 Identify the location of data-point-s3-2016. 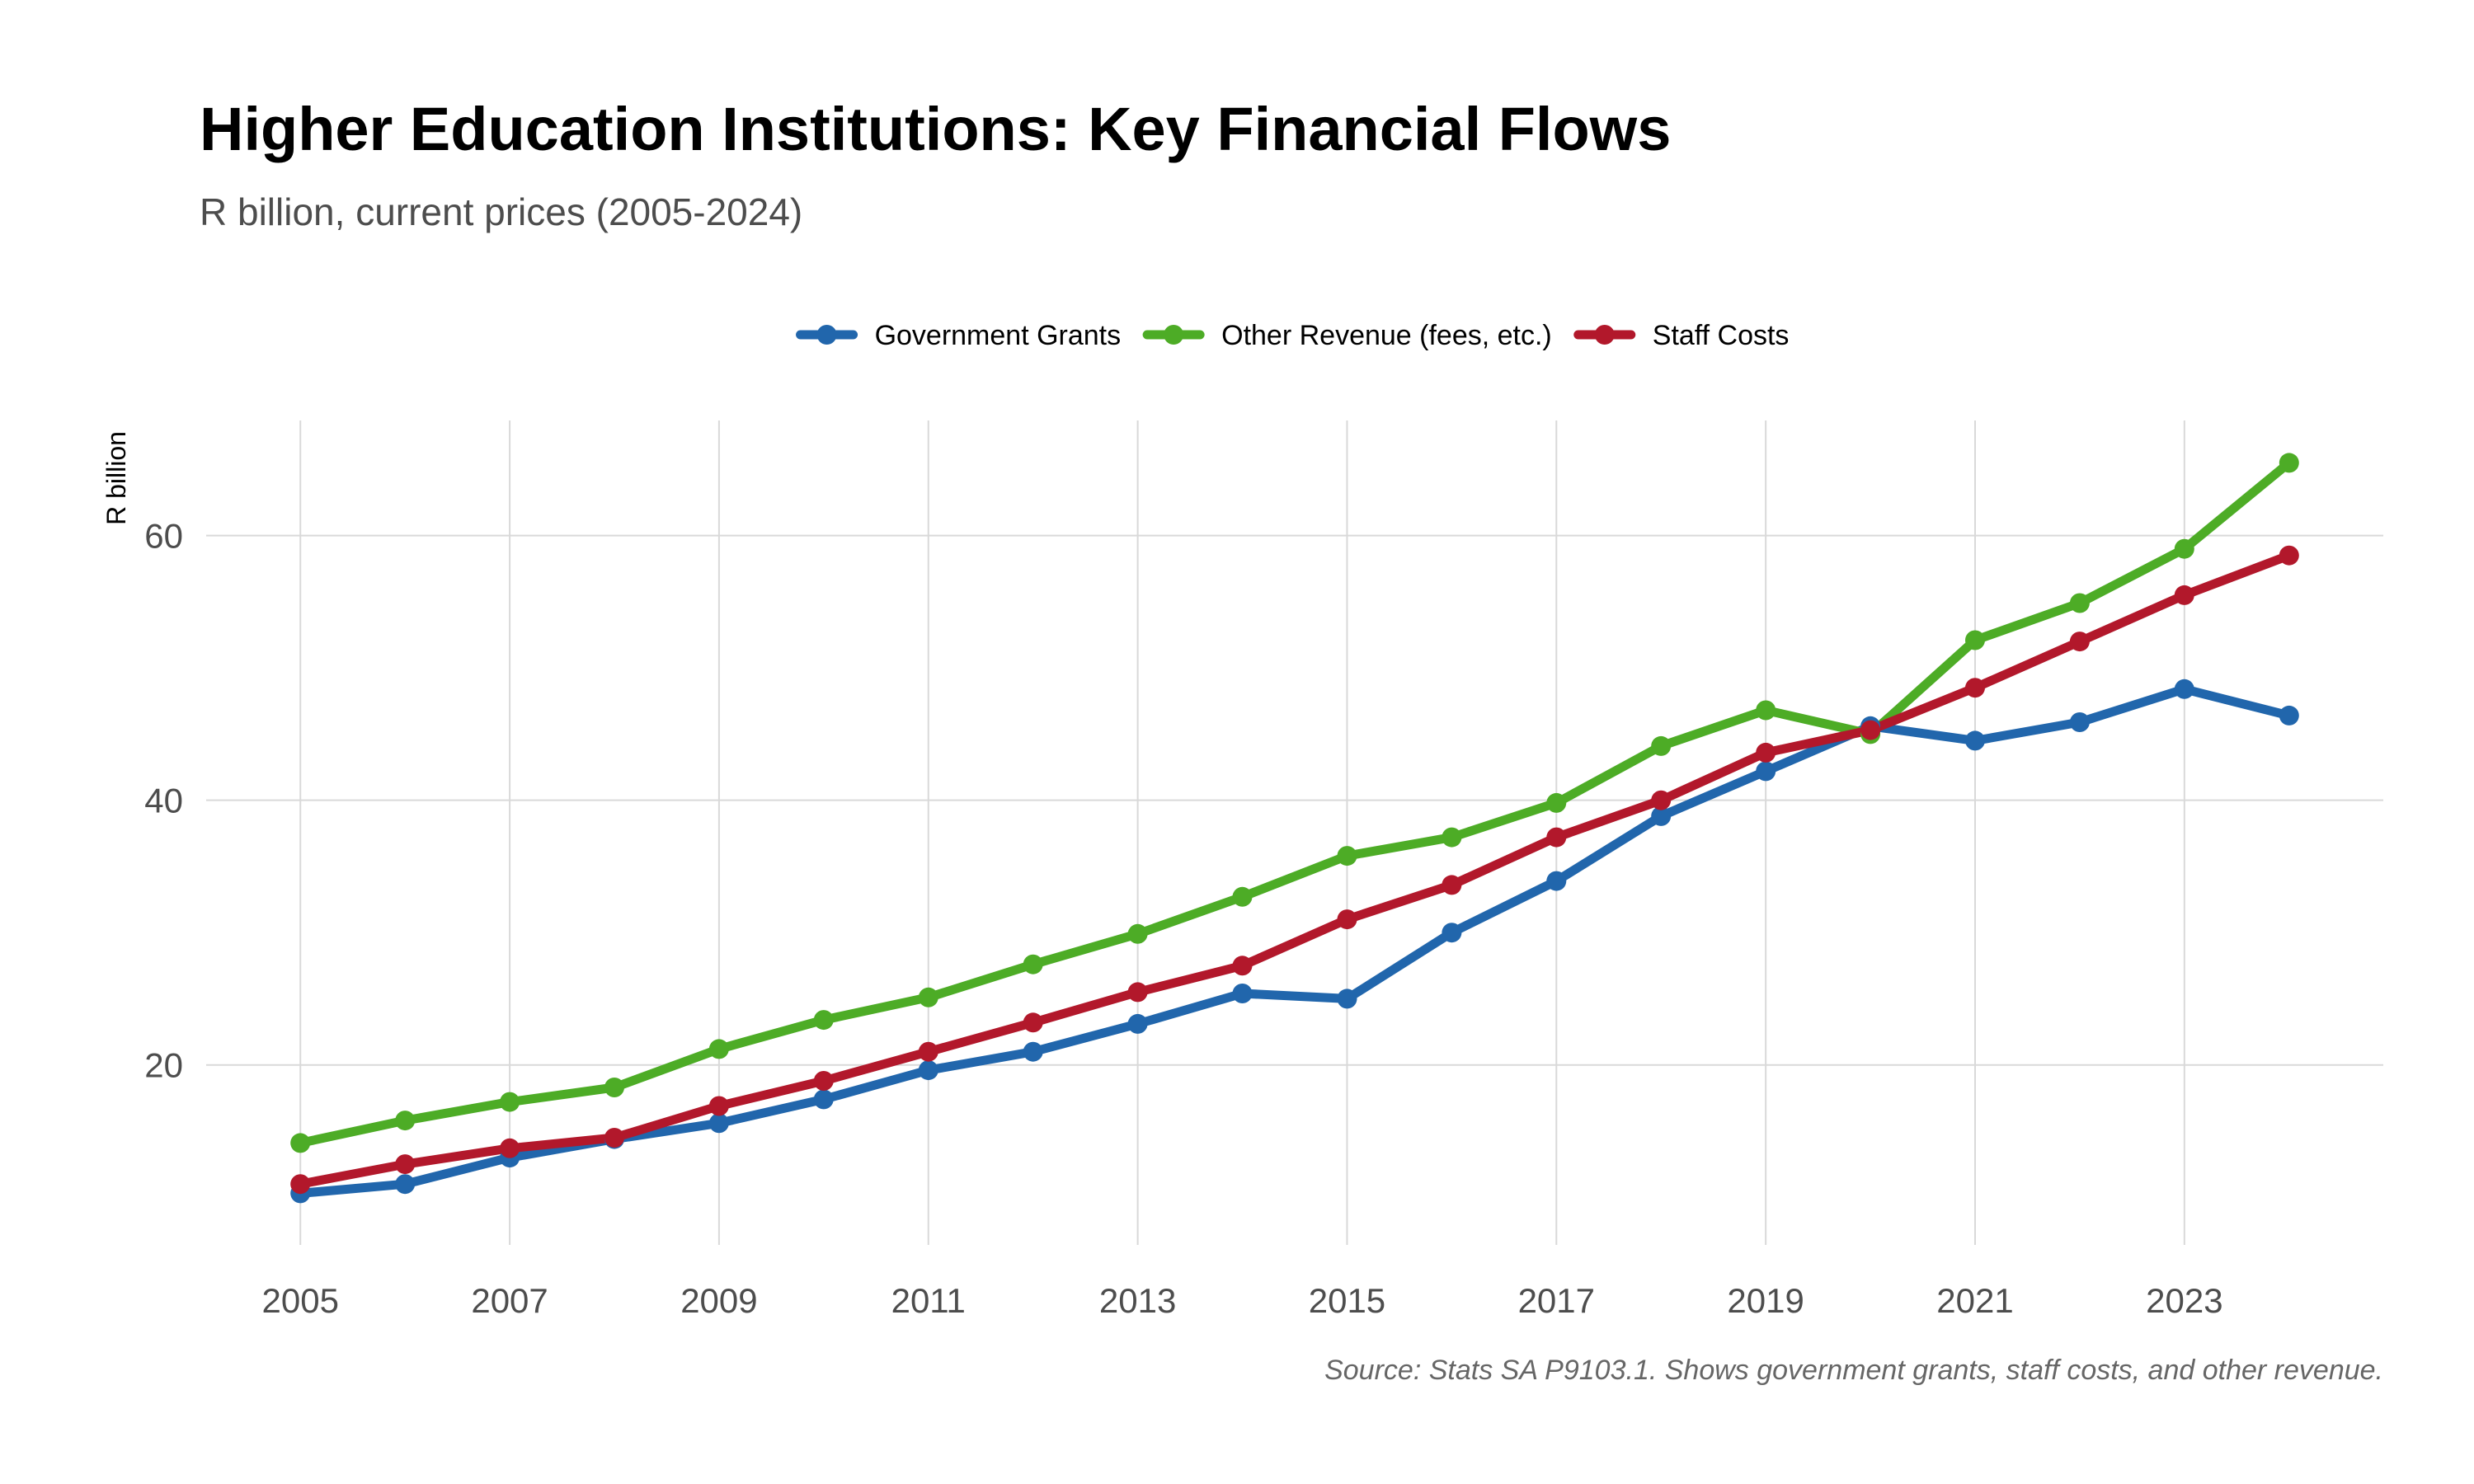
(1452, 885).